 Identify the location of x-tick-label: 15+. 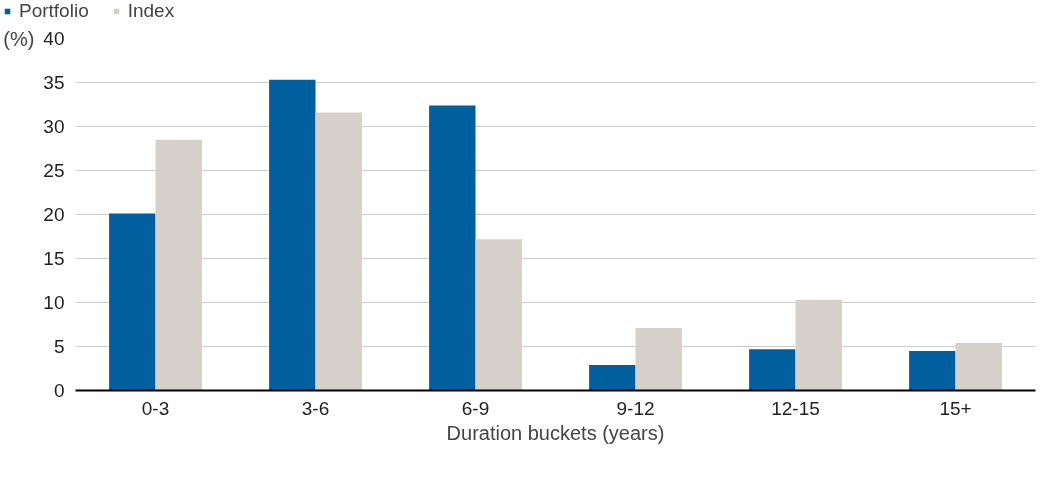
(955, 408).